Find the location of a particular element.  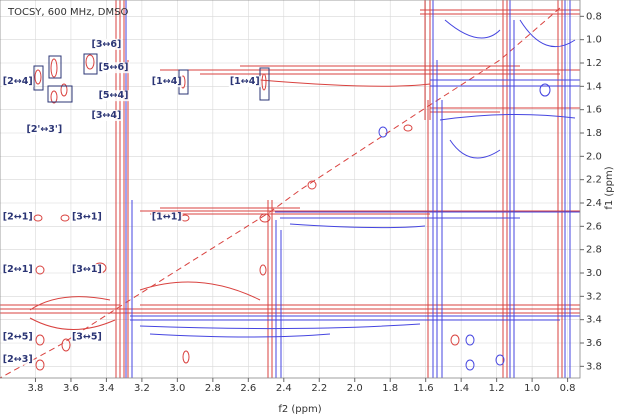

peak-label: [2↔3] is located at coordinates (18, 359).